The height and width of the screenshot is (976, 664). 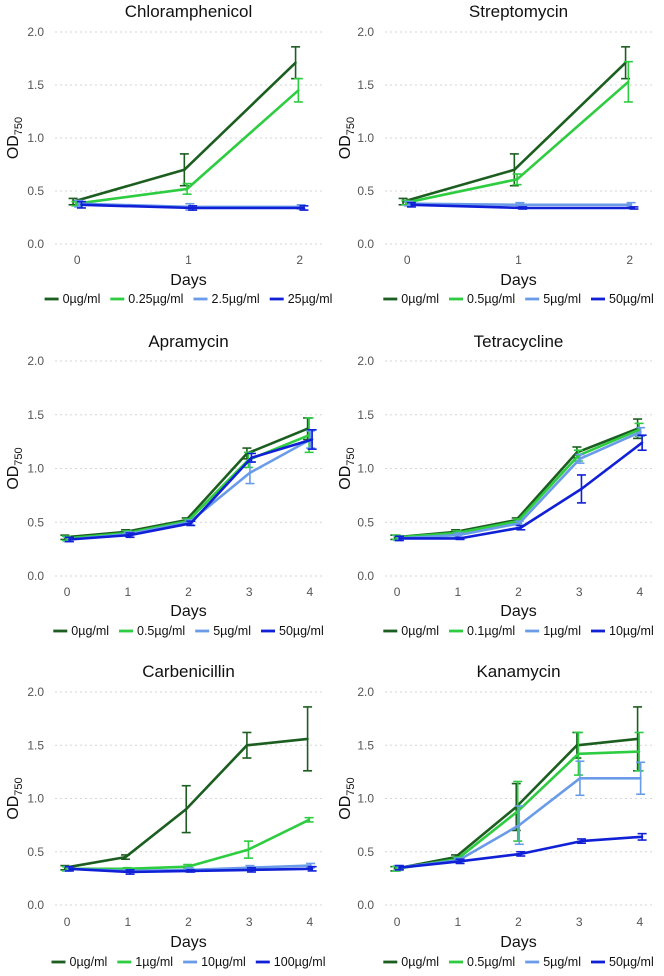 I want to click on chart-title: Streptomycin, so click(x=518, y=11).